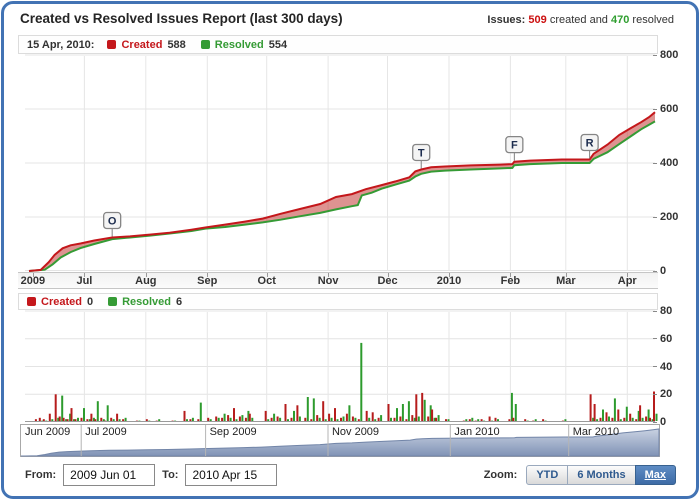 The width and height of the screenshot is (700, 500). What do you see at coordinates (537, 20) in the screenshot?
I see `issues-created-count: 509` at bounding box center [537, 20].